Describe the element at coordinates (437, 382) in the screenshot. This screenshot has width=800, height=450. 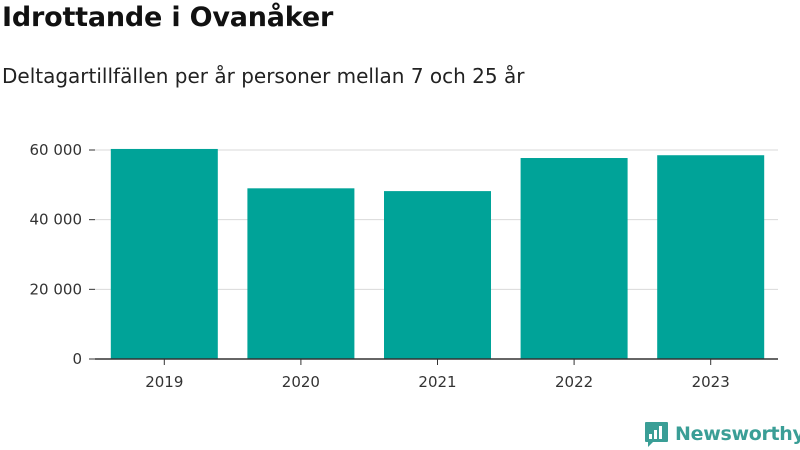
I see `x-tick-label: 2021` at that location.